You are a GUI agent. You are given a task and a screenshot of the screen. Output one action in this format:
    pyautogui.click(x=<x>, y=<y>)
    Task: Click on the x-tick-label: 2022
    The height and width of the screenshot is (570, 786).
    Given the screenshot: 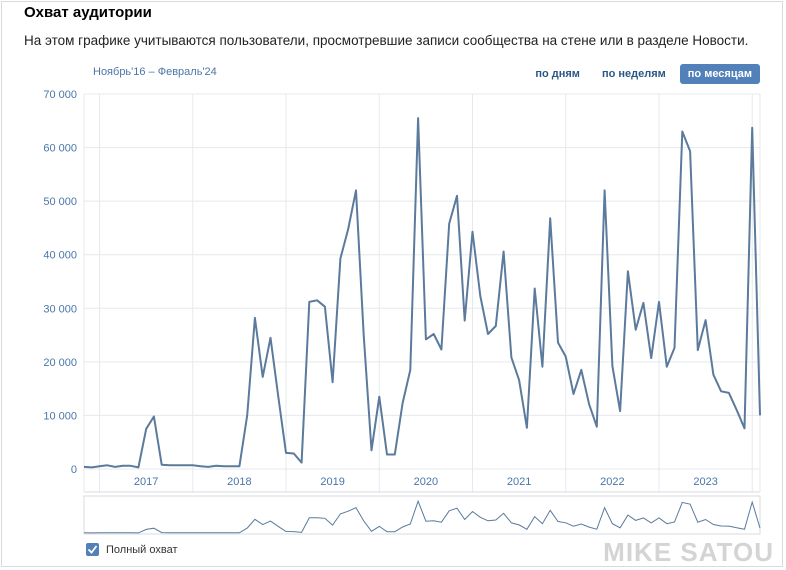 What is the action you would take?
    pyautogui.click(x=612, y=482)
    